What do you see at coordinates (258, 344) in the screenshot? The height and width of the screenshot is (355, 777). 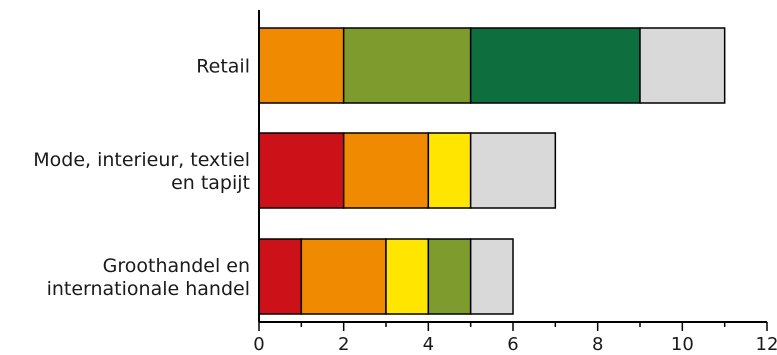 I see `x-tick-label-0: 0` at bounding box center [258, 344].